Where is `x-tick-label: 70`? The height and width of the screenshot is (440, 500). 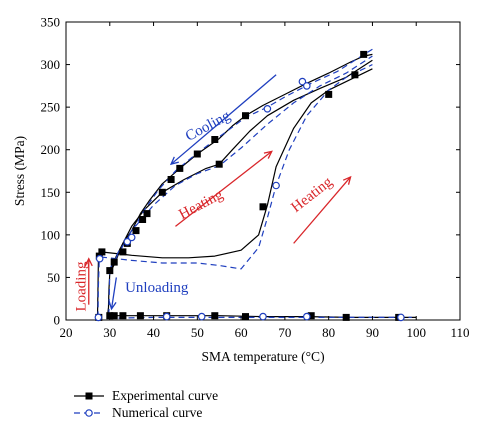
x-tick-label: 70 is located at coordinates (284, 332).